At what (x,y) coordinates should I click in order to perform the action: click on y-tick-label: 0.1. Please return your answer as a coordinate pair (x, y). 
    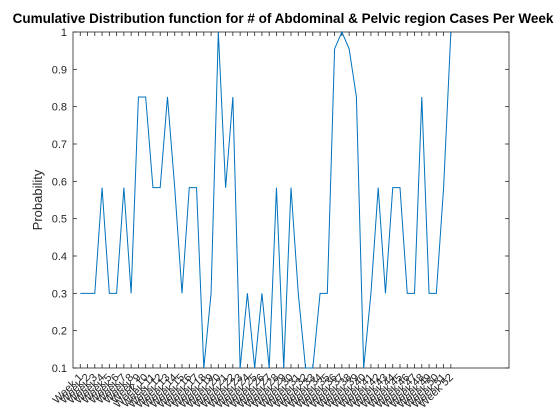
    Looking at the image, I should click on (59, 369).